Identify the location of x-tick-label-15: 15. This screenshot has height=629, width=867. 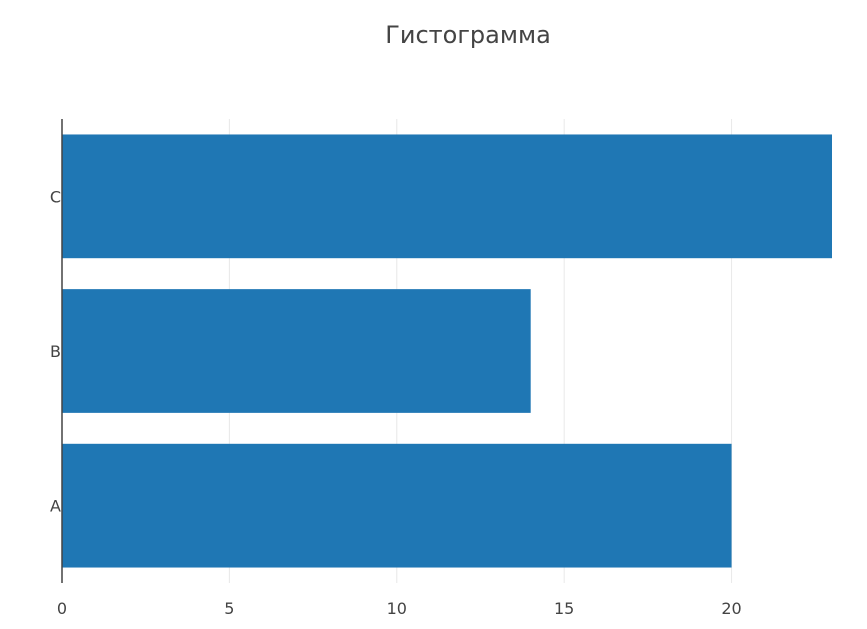
(564, 608).